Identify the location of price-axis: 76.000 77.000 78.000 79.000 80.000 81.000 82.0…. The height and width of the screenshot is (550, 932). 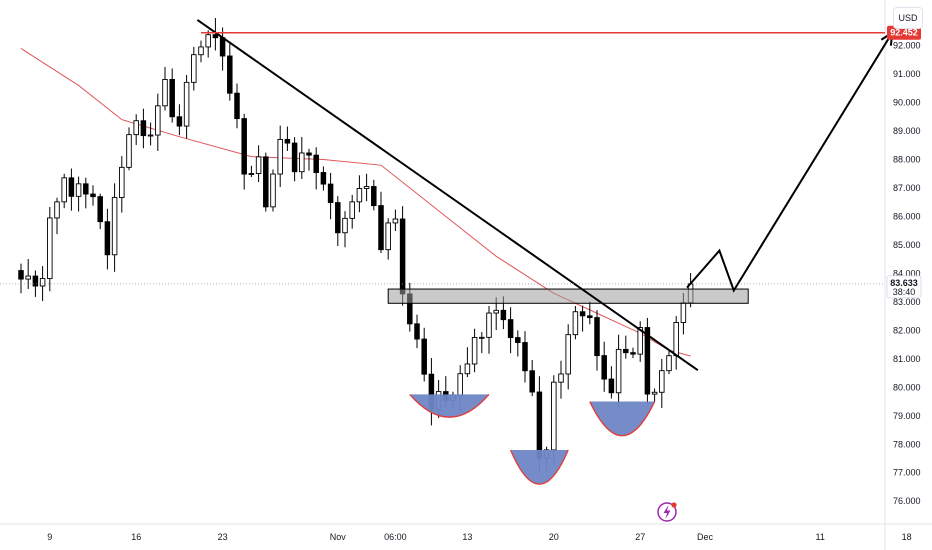
(907, 259).